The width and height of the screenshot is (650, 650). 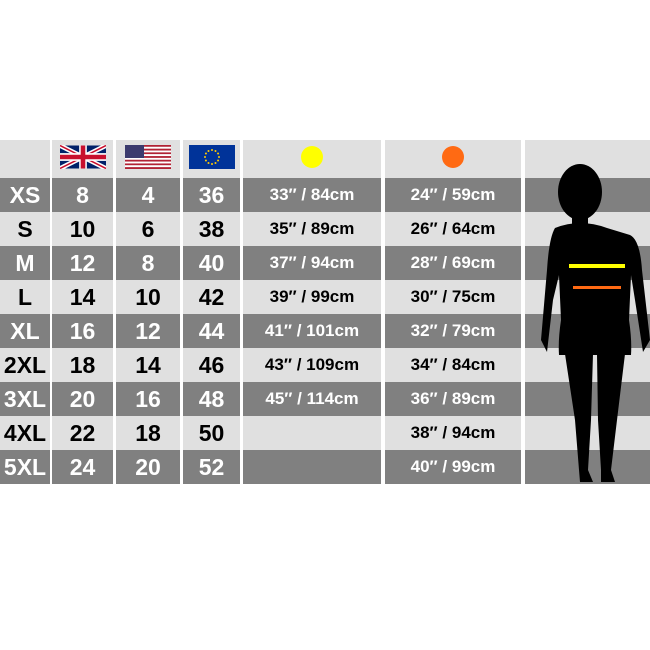 I want to click on waist-line, so click(x=597, y=287).